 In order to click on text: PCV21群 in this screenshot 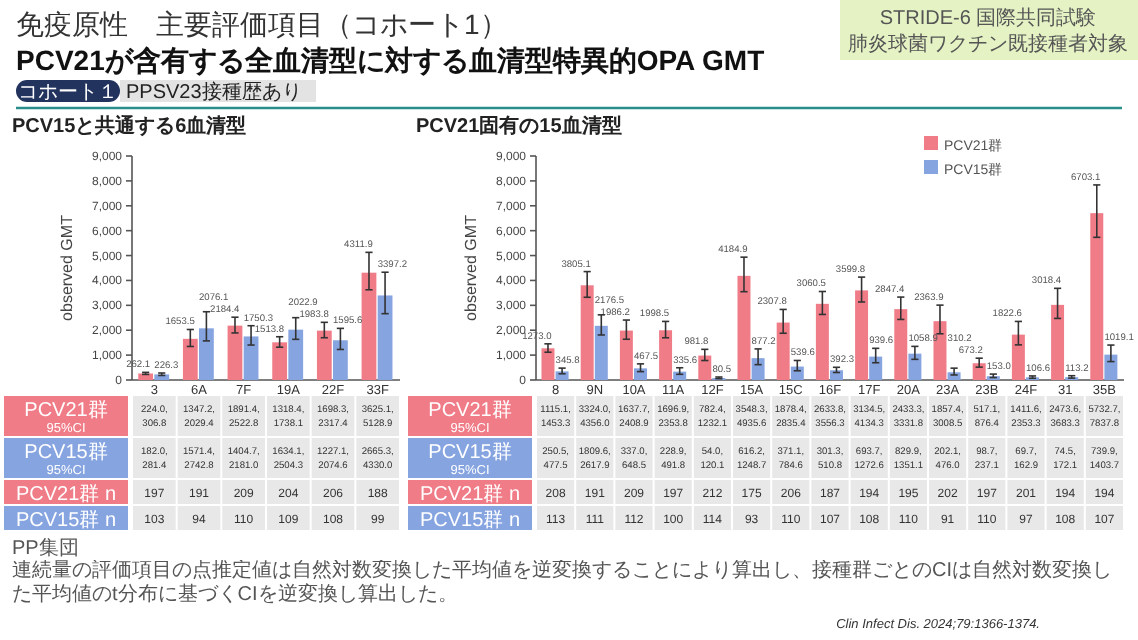, I will do `click(470, 411)`.